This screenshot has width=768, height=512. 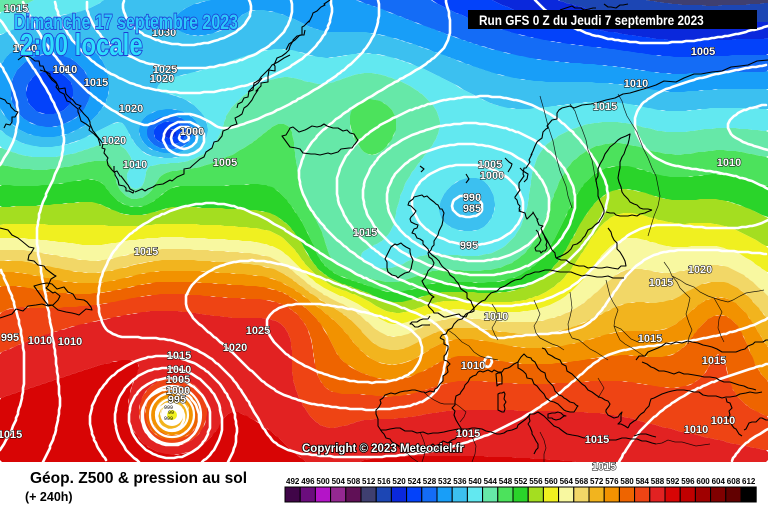 I want to click on svg-text: 496, so click(x=308, y=481).